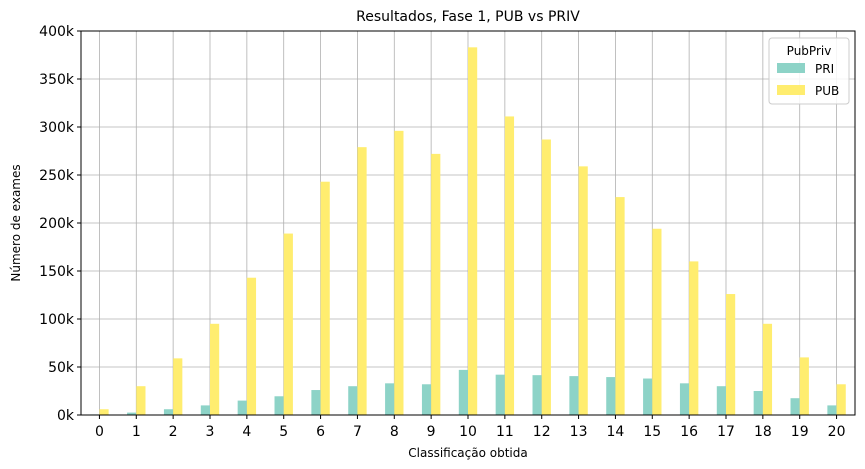  I want to click on x-tick-label: 12, so click(542, 432).